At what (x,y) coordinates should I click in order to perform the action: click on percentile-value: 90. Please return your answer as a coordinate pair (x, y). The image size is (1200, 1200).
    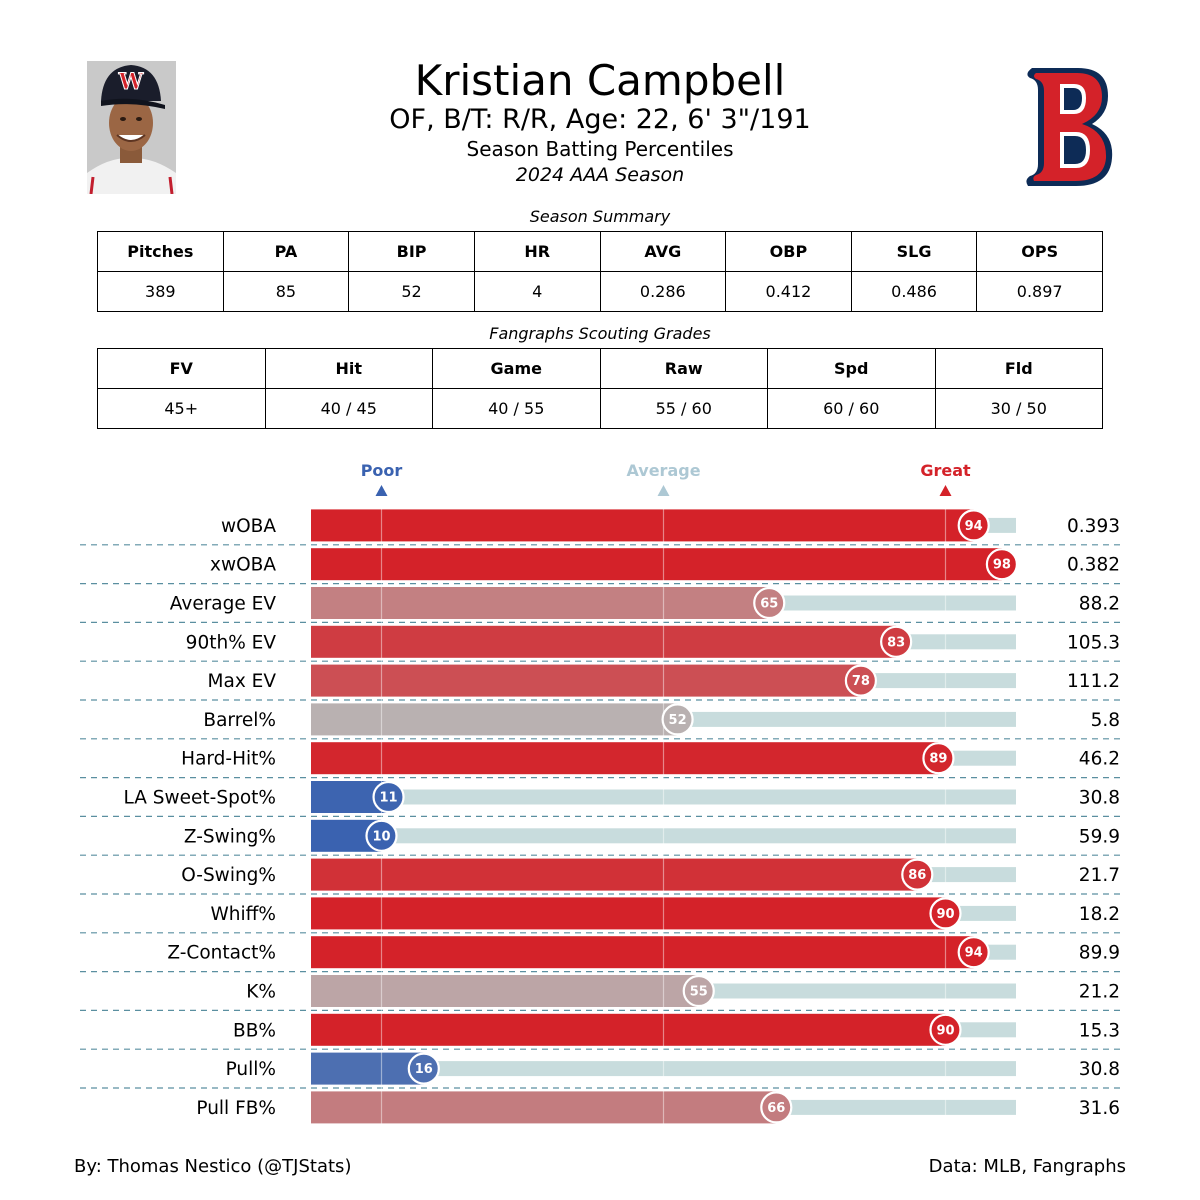
    Looking at the image, I should click on (945, 914).